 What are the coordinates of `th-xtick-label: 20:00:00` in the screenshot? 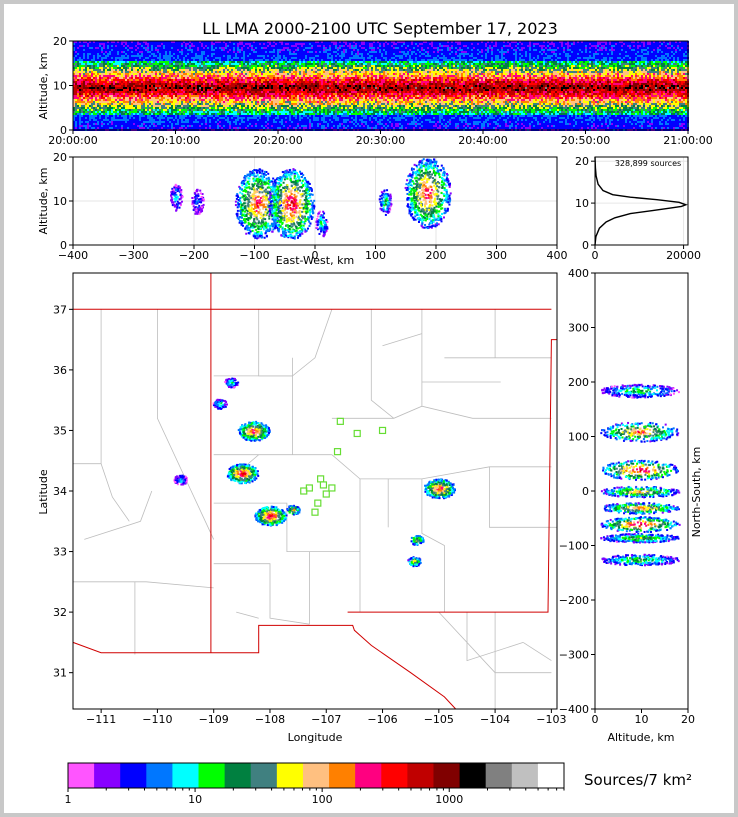 It's located at (72, 140).